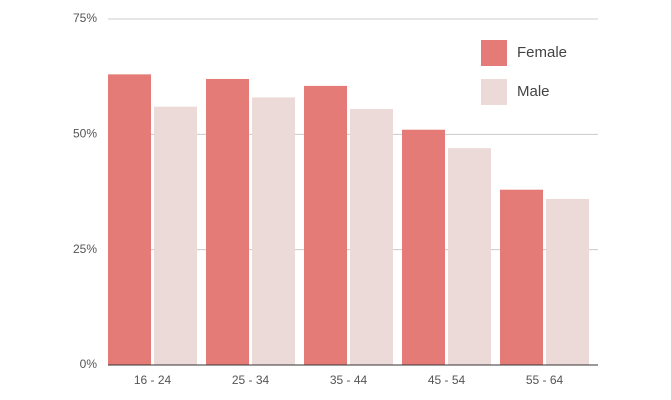 The height and width of the screenshot is (400, 671). Describe the element at coordinates (542, 52) in the screenshot. I see `legend-label: Female` at that location.